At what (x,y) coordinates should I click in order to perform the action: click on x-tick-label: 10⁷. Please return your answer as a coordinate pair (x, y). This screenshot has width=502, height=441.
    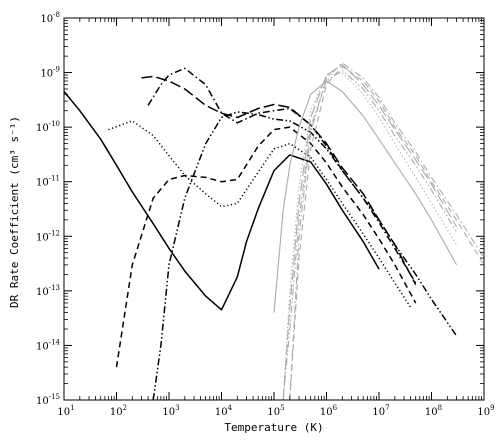
    Looking at the image, I should click on (380, 411).